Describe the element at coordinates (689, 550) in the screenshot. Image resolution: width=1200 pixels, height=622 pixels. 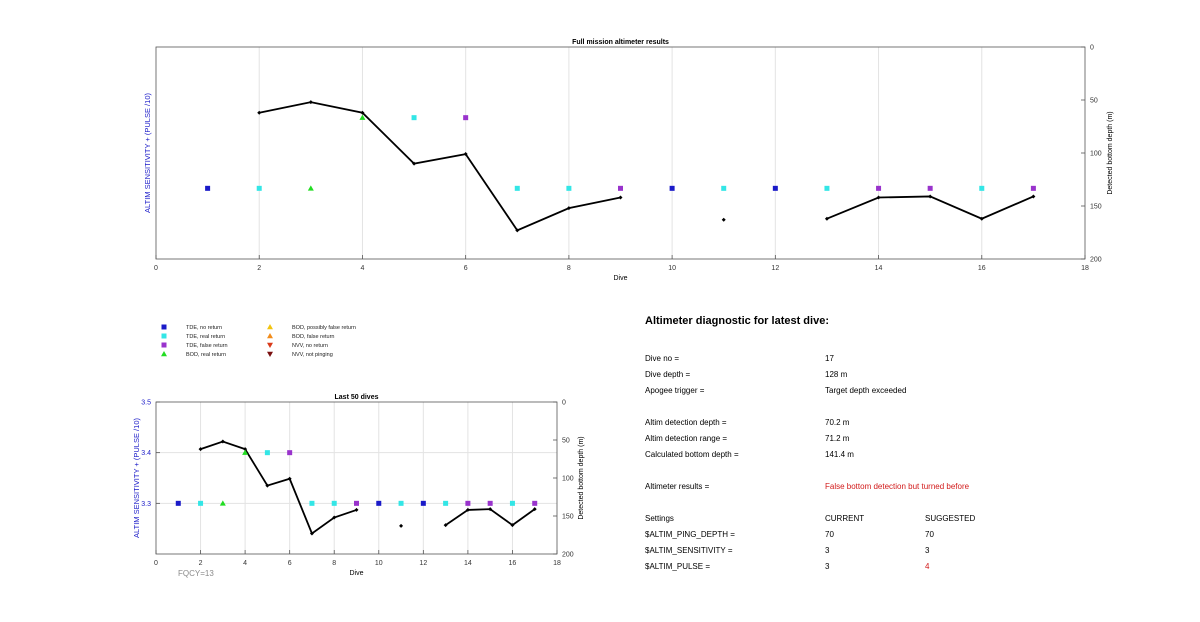
I see `sensitivity-label: $ALTIM_SENSITIVITY =` at that location.